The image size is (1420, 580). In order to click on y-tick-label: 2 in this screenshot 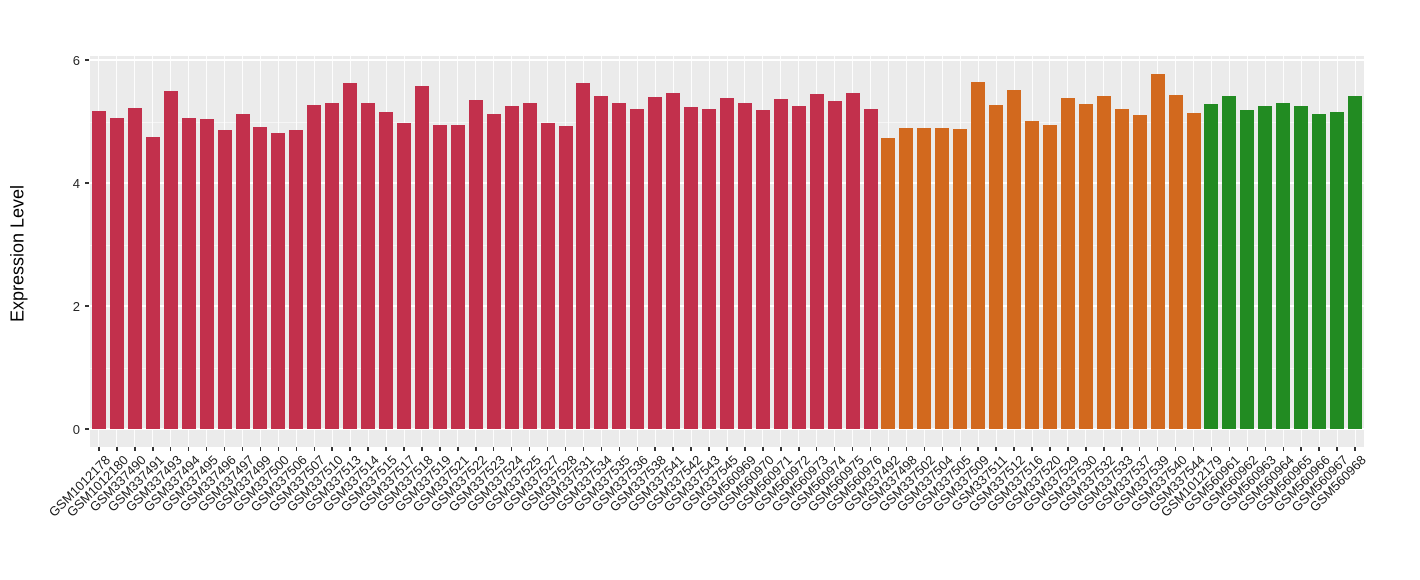, I will do `click(76, 306)`.